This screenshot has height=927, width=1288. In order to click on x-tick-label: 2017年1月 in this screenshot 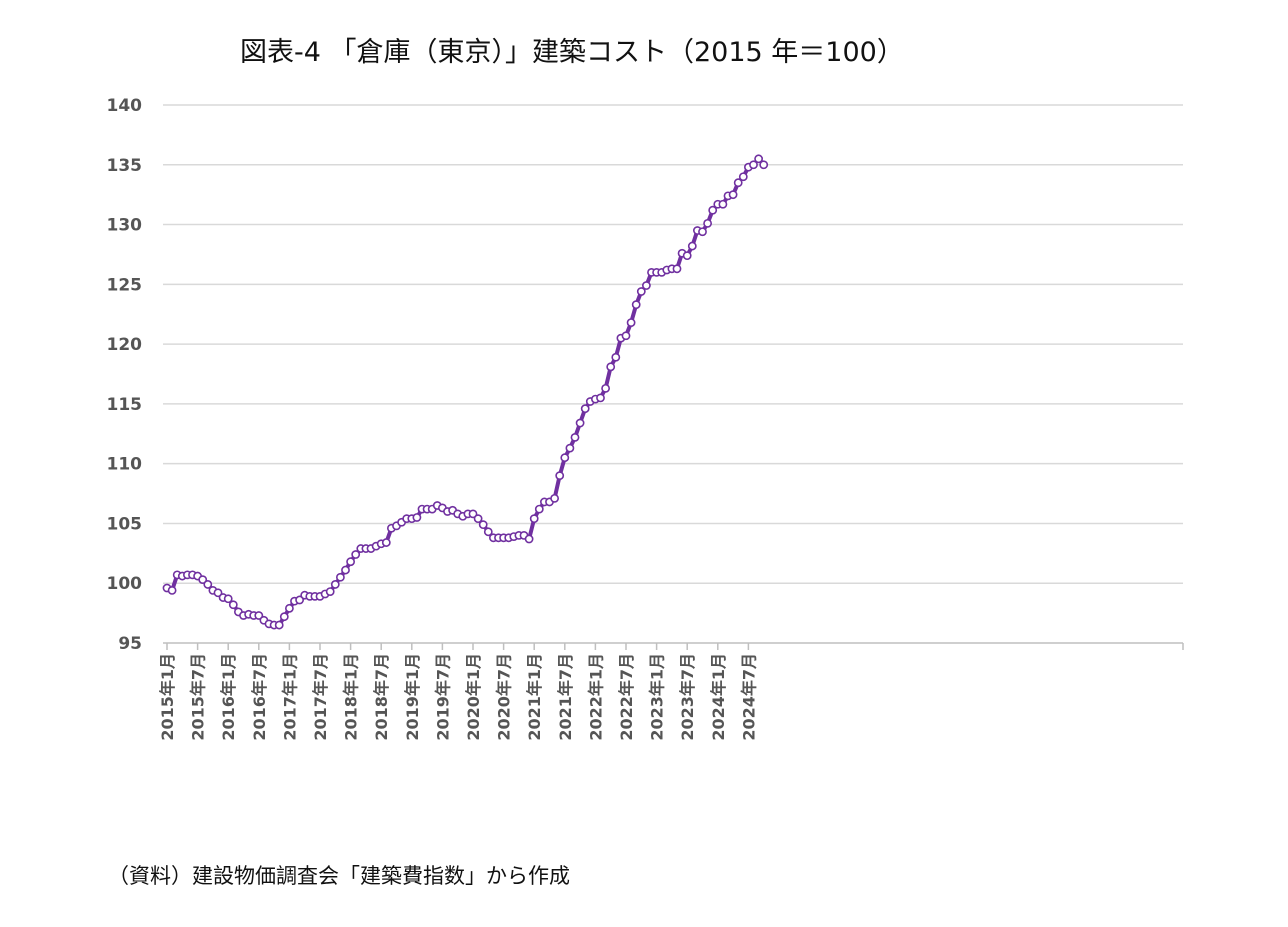, I will do `click(289, 697)`.